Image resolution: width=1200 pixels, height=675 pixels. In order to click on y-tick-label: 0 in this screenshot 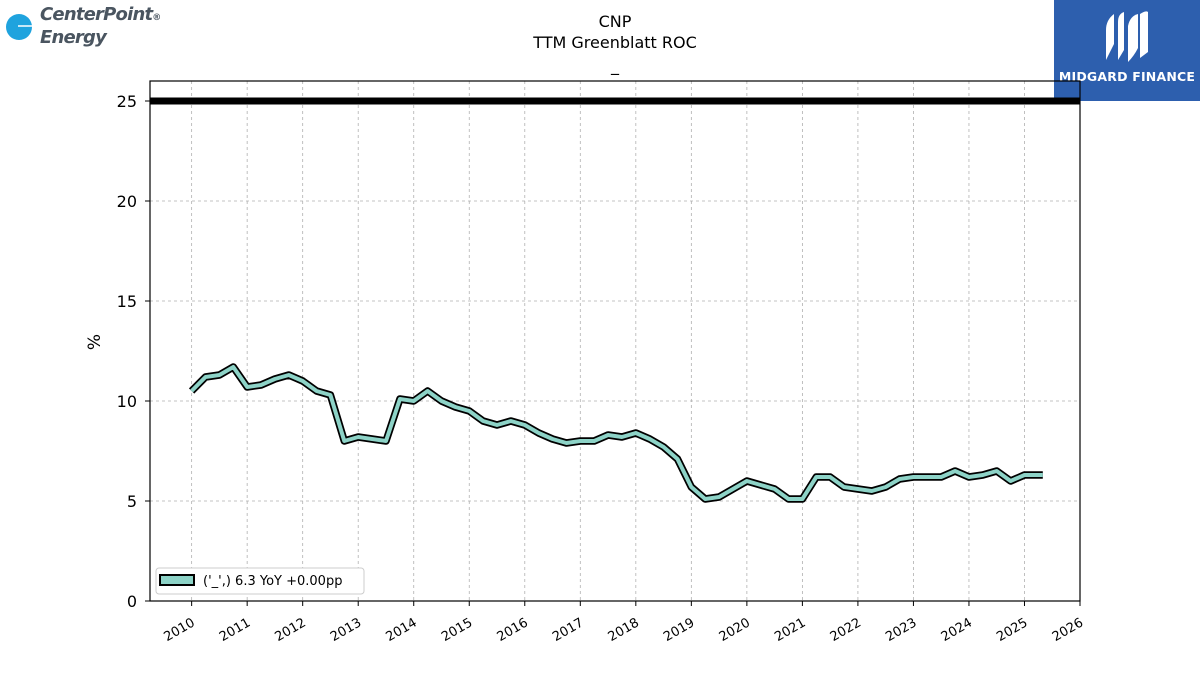, I will do `click(132, 601)`.